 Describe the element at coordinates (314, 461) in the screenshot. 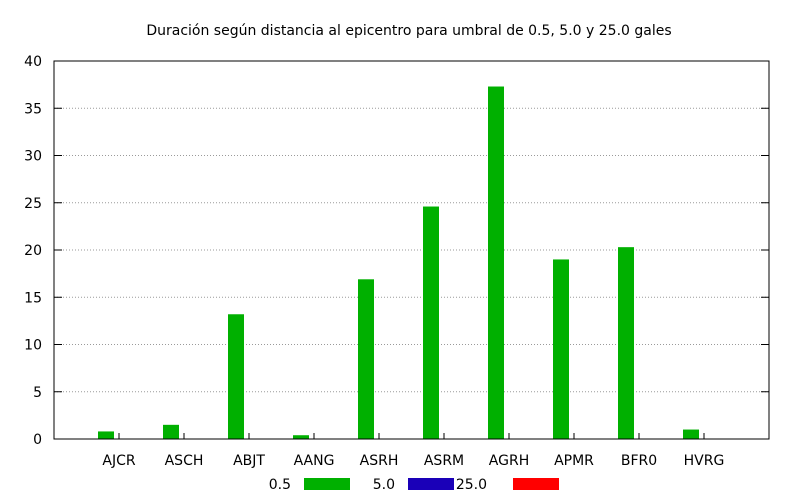

I see `x-tick-label: AANG` at that location.